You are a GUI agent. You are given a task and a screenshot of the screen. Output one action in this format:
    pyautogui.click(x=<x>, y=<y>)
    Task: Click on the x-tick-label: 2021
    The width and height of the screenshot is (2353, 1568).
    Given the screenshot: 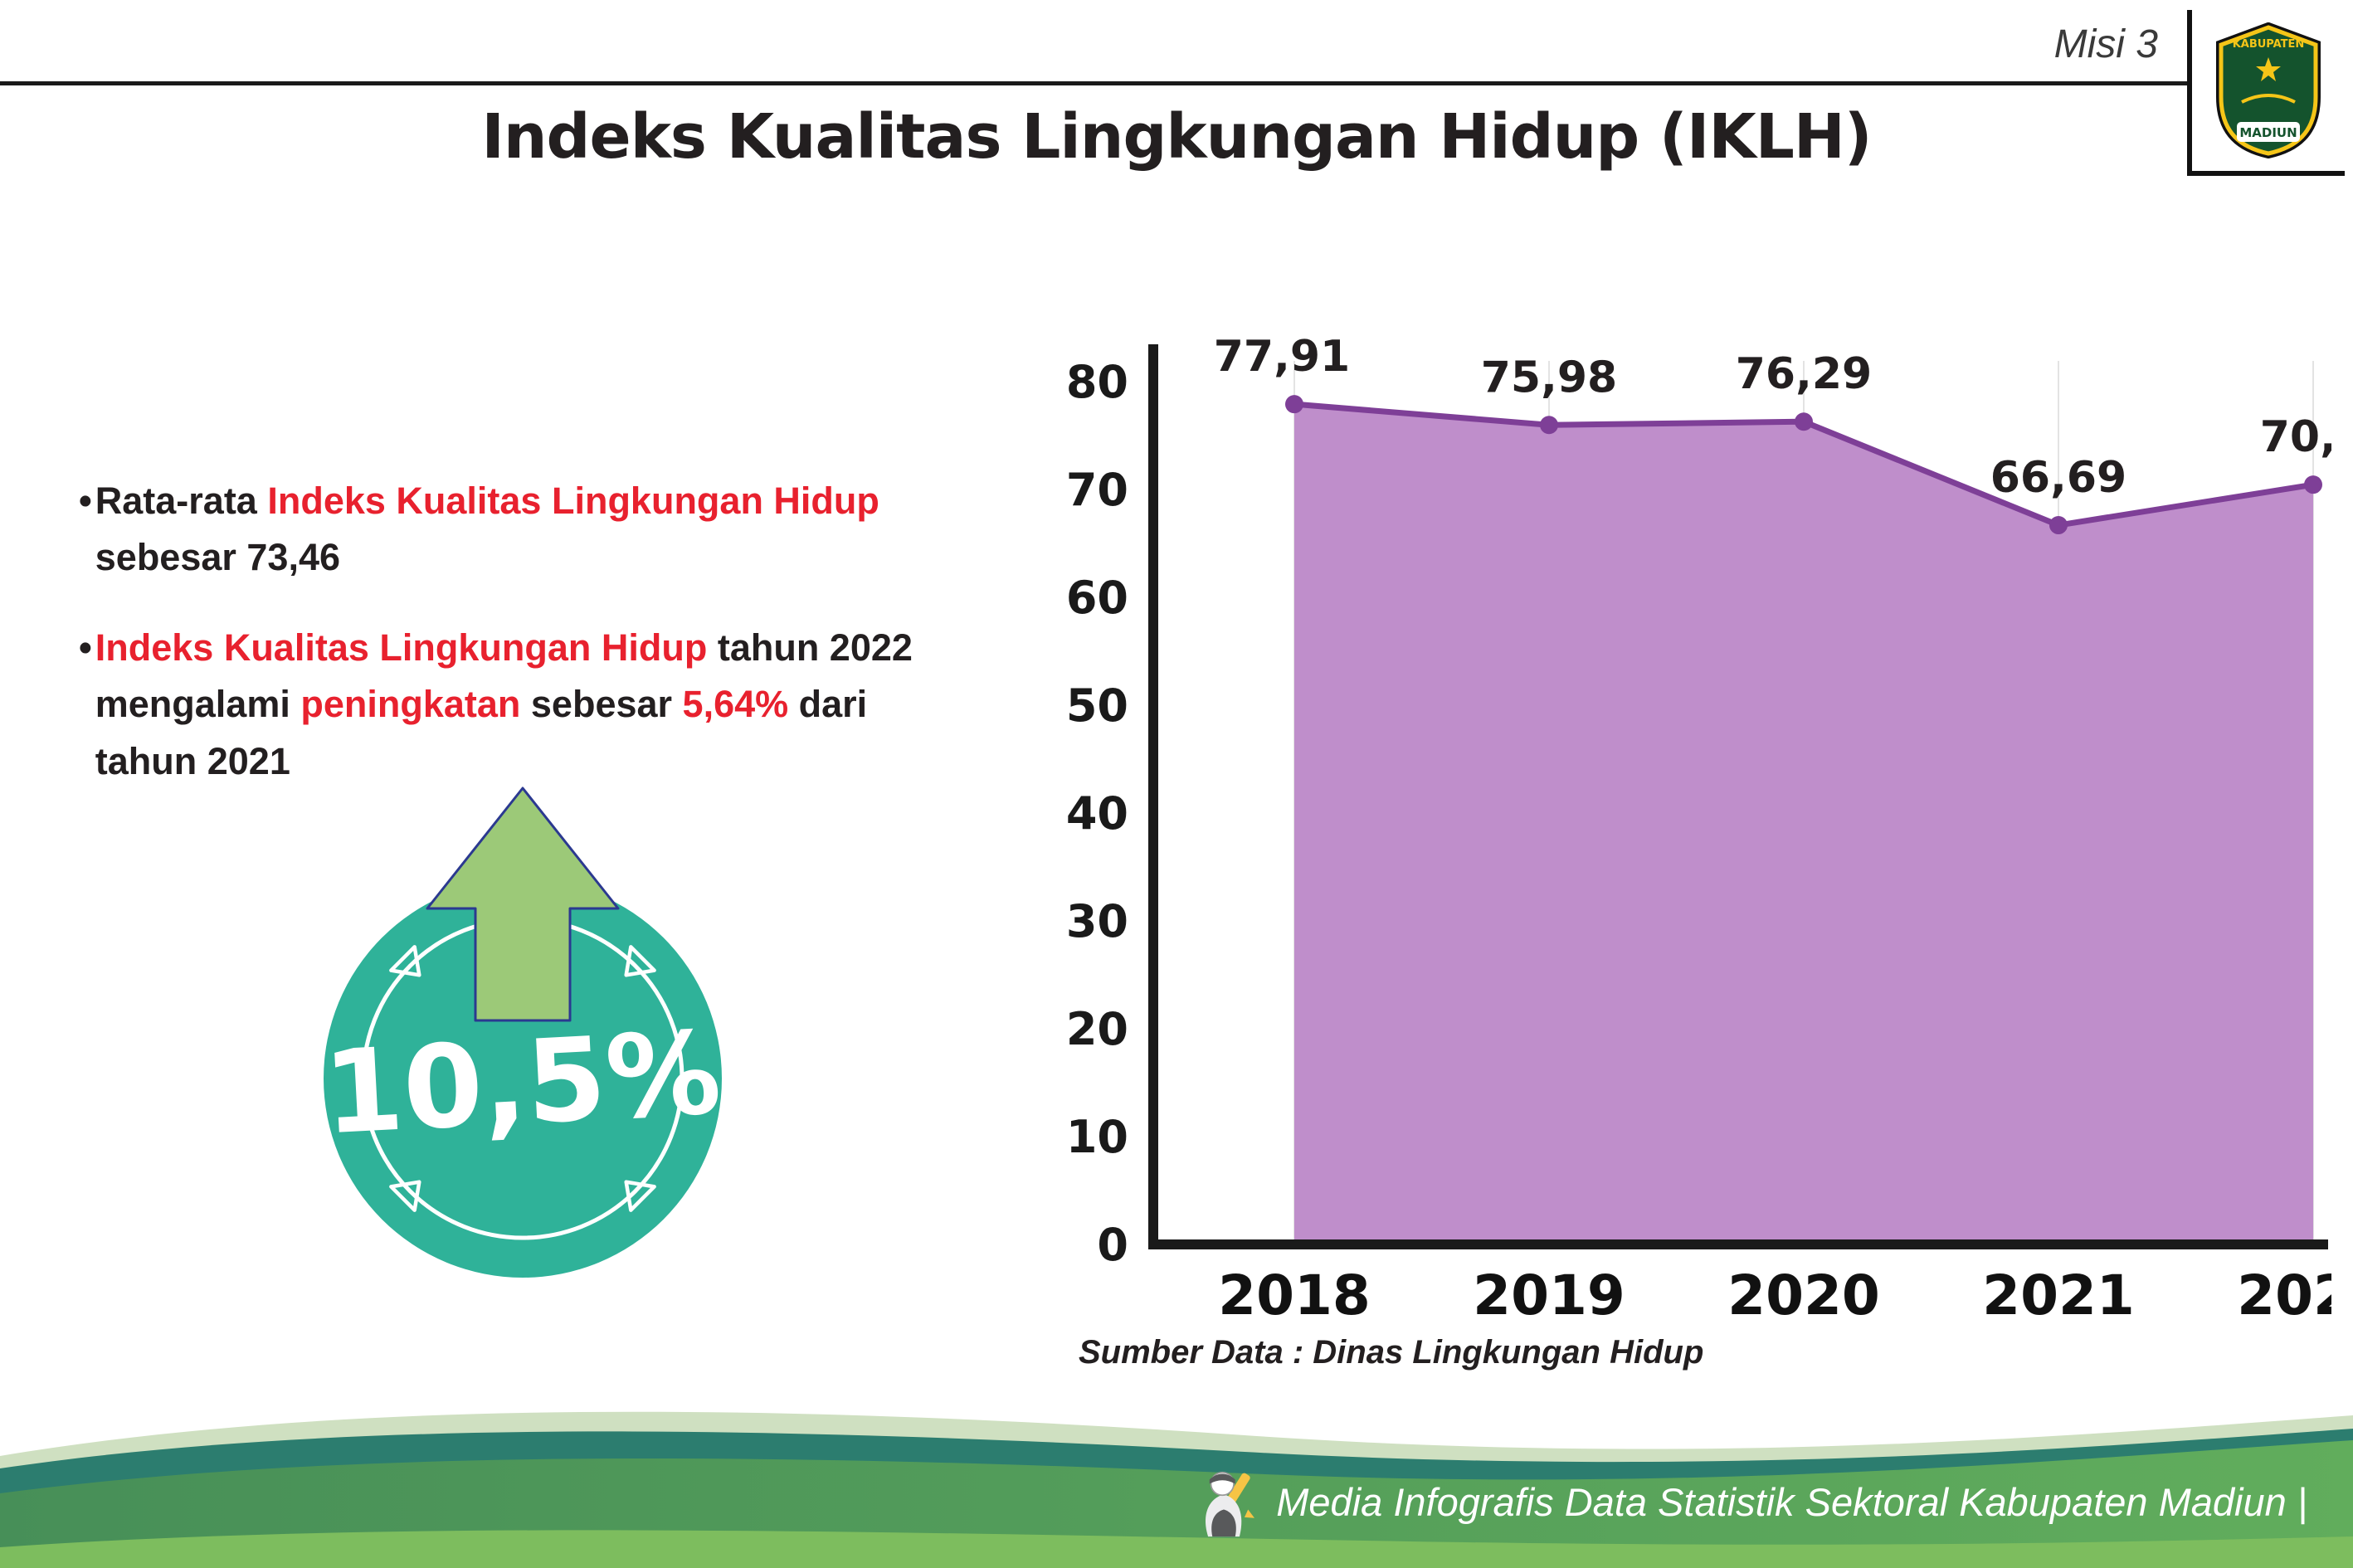 What is the action you would take?
    pyautogui.click(x=2058, y=1295)
    